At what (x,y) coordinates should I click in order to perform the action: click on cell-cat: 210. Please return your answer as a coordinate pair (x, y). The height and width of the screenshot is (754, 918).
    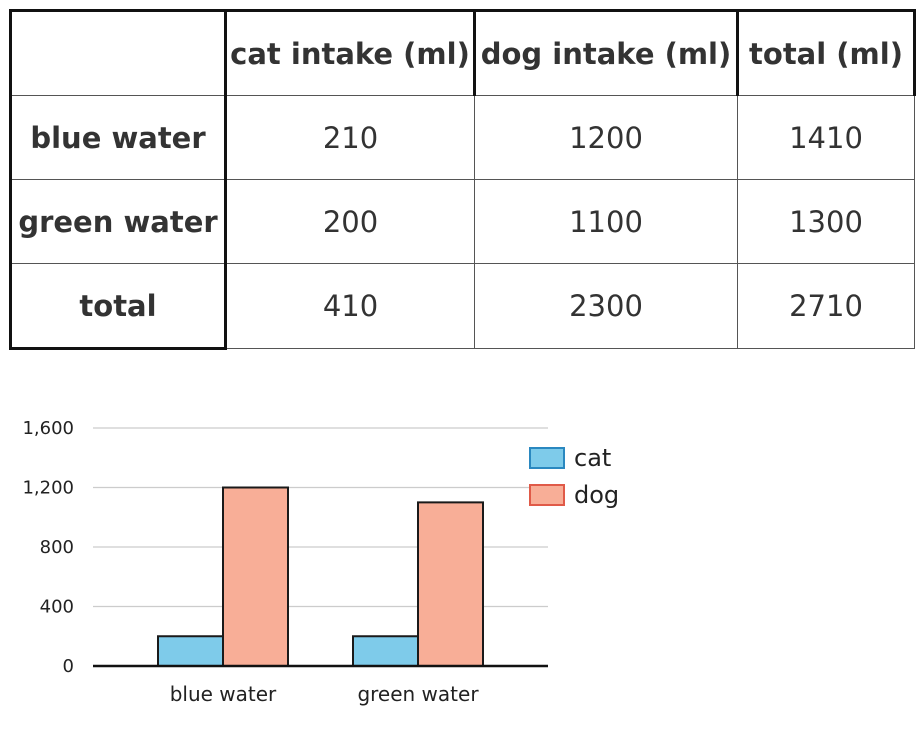
    Looking at the image, I should click on (350, 137).